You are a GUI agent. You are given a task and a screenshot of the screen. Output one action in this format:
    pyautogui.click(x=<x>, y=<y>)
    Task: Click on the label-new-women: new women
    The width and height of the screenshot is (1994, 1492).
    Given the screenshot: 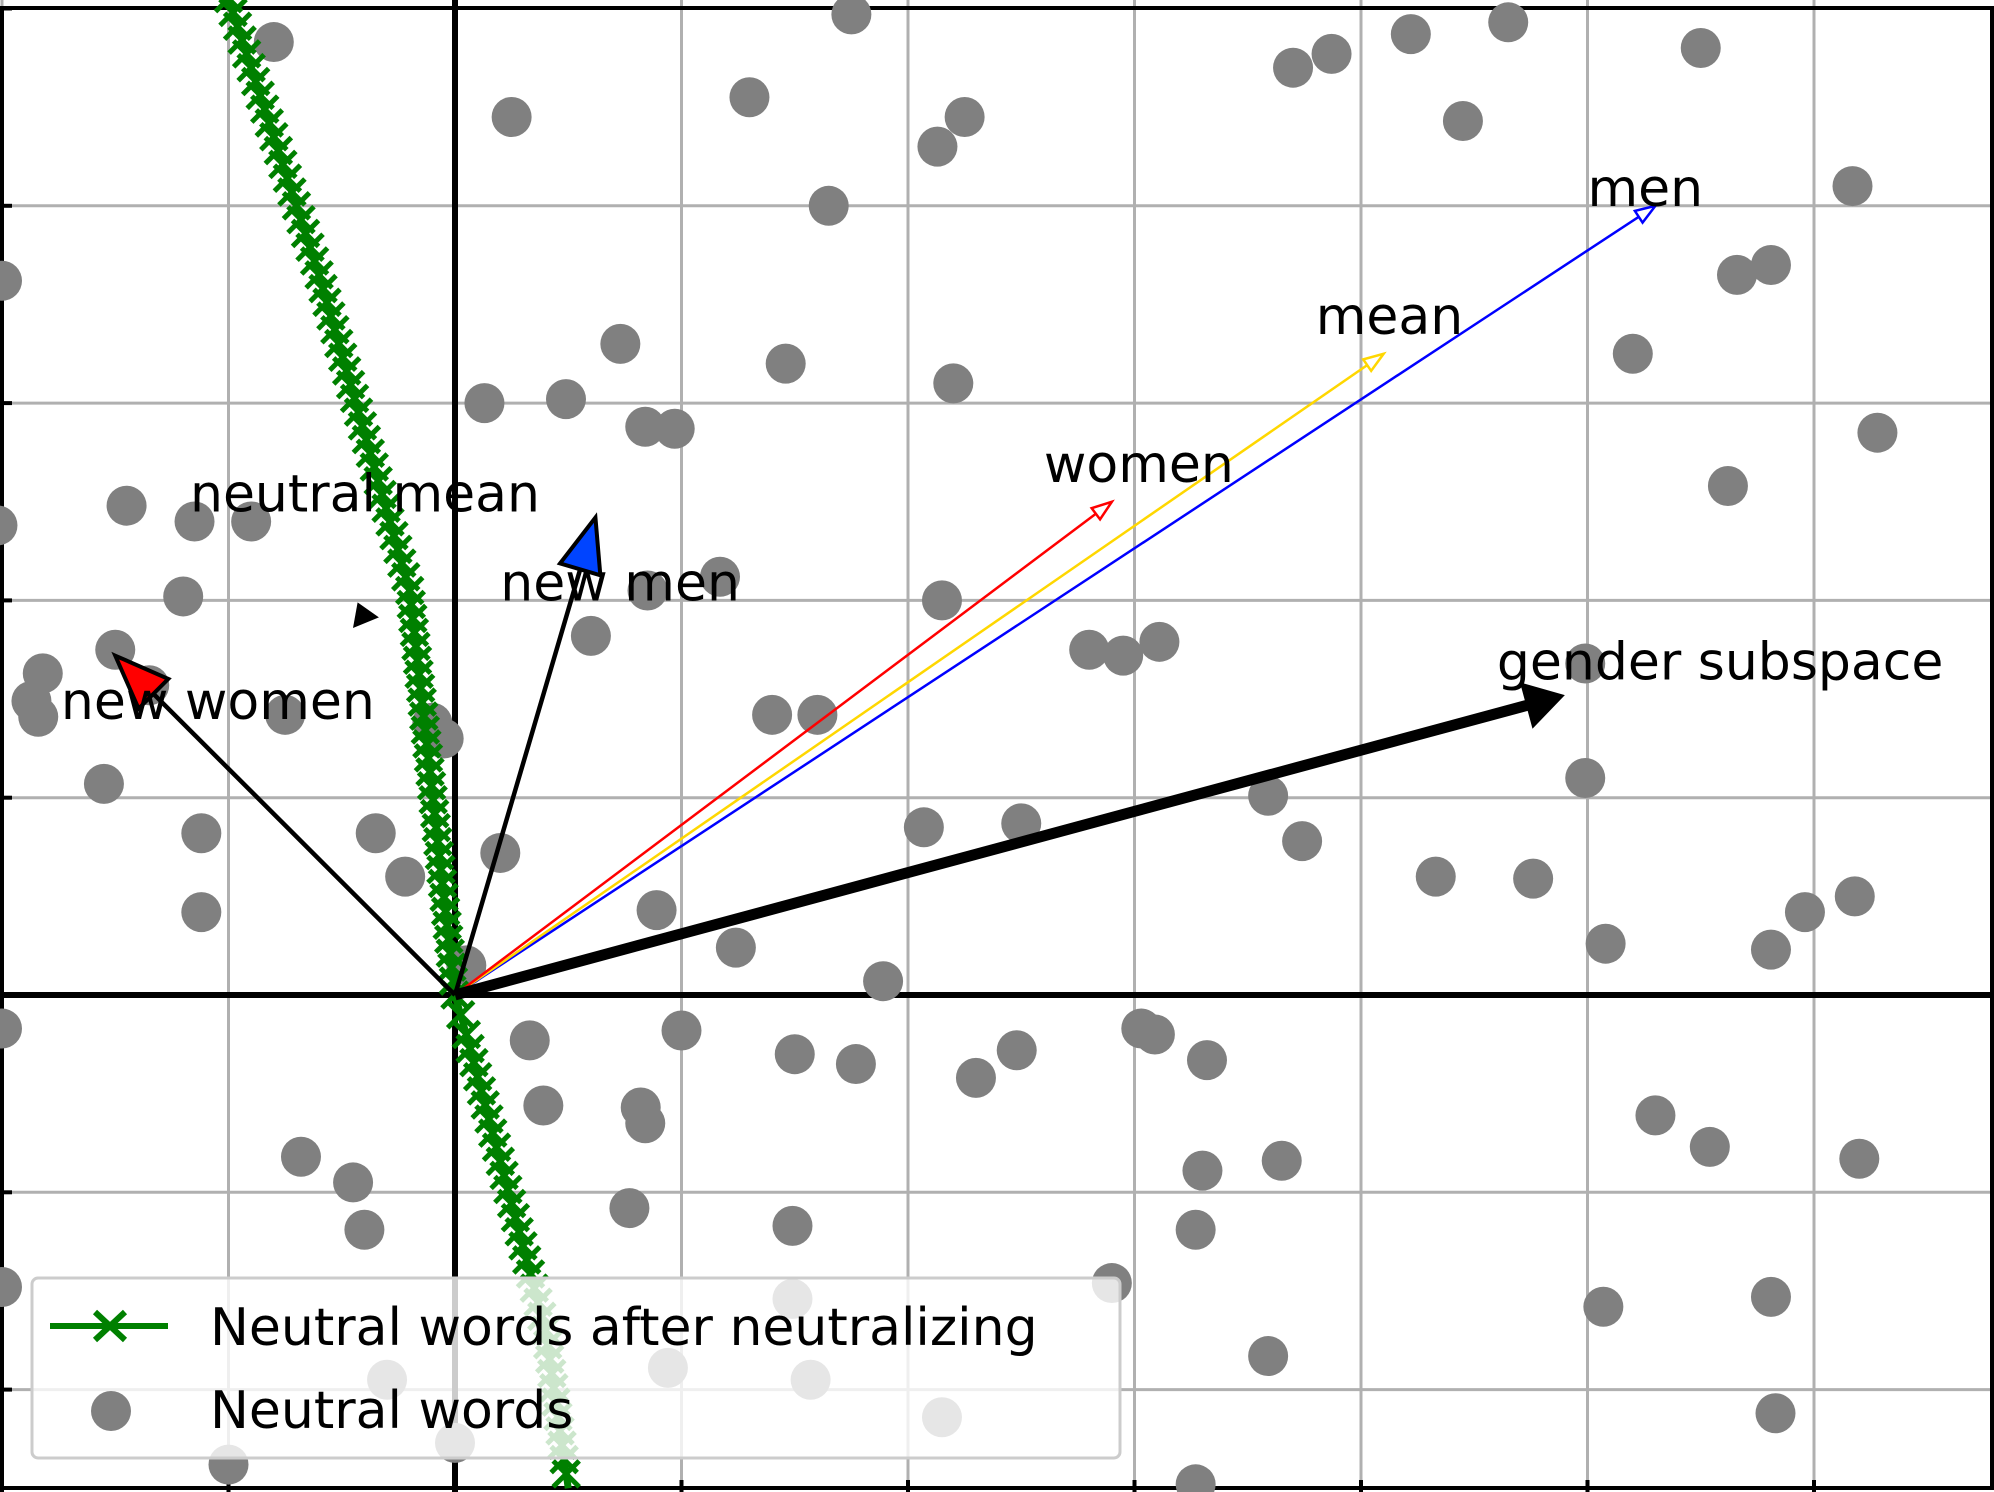 What is the action you would take?
    pyautogui.click(x=218, y=702)
    